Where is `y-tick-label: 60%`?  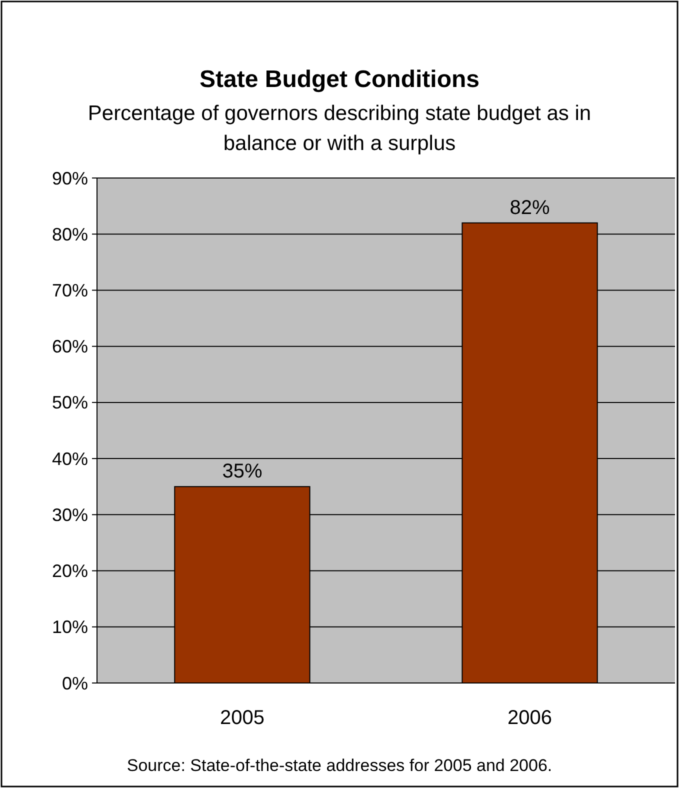 y-tick-label: 60% is located at coordinates (70, 346).